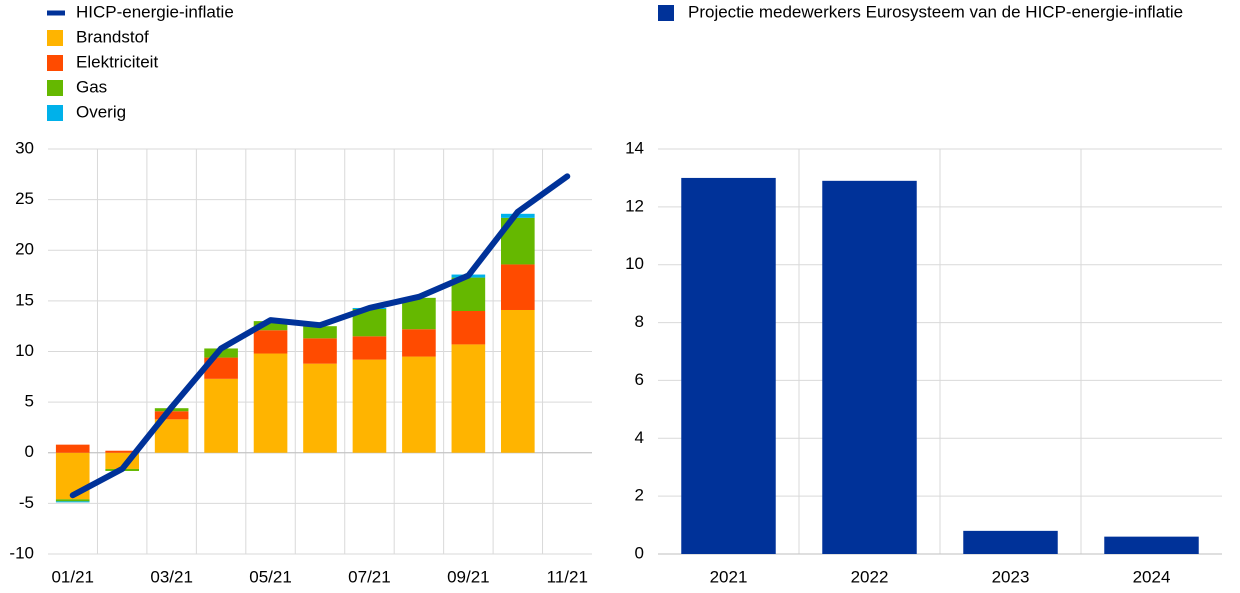  What do you see at coordinates (29, 401) in the screenshot?
I see `y-tick-label: 5` at bounding box center [29, 401].